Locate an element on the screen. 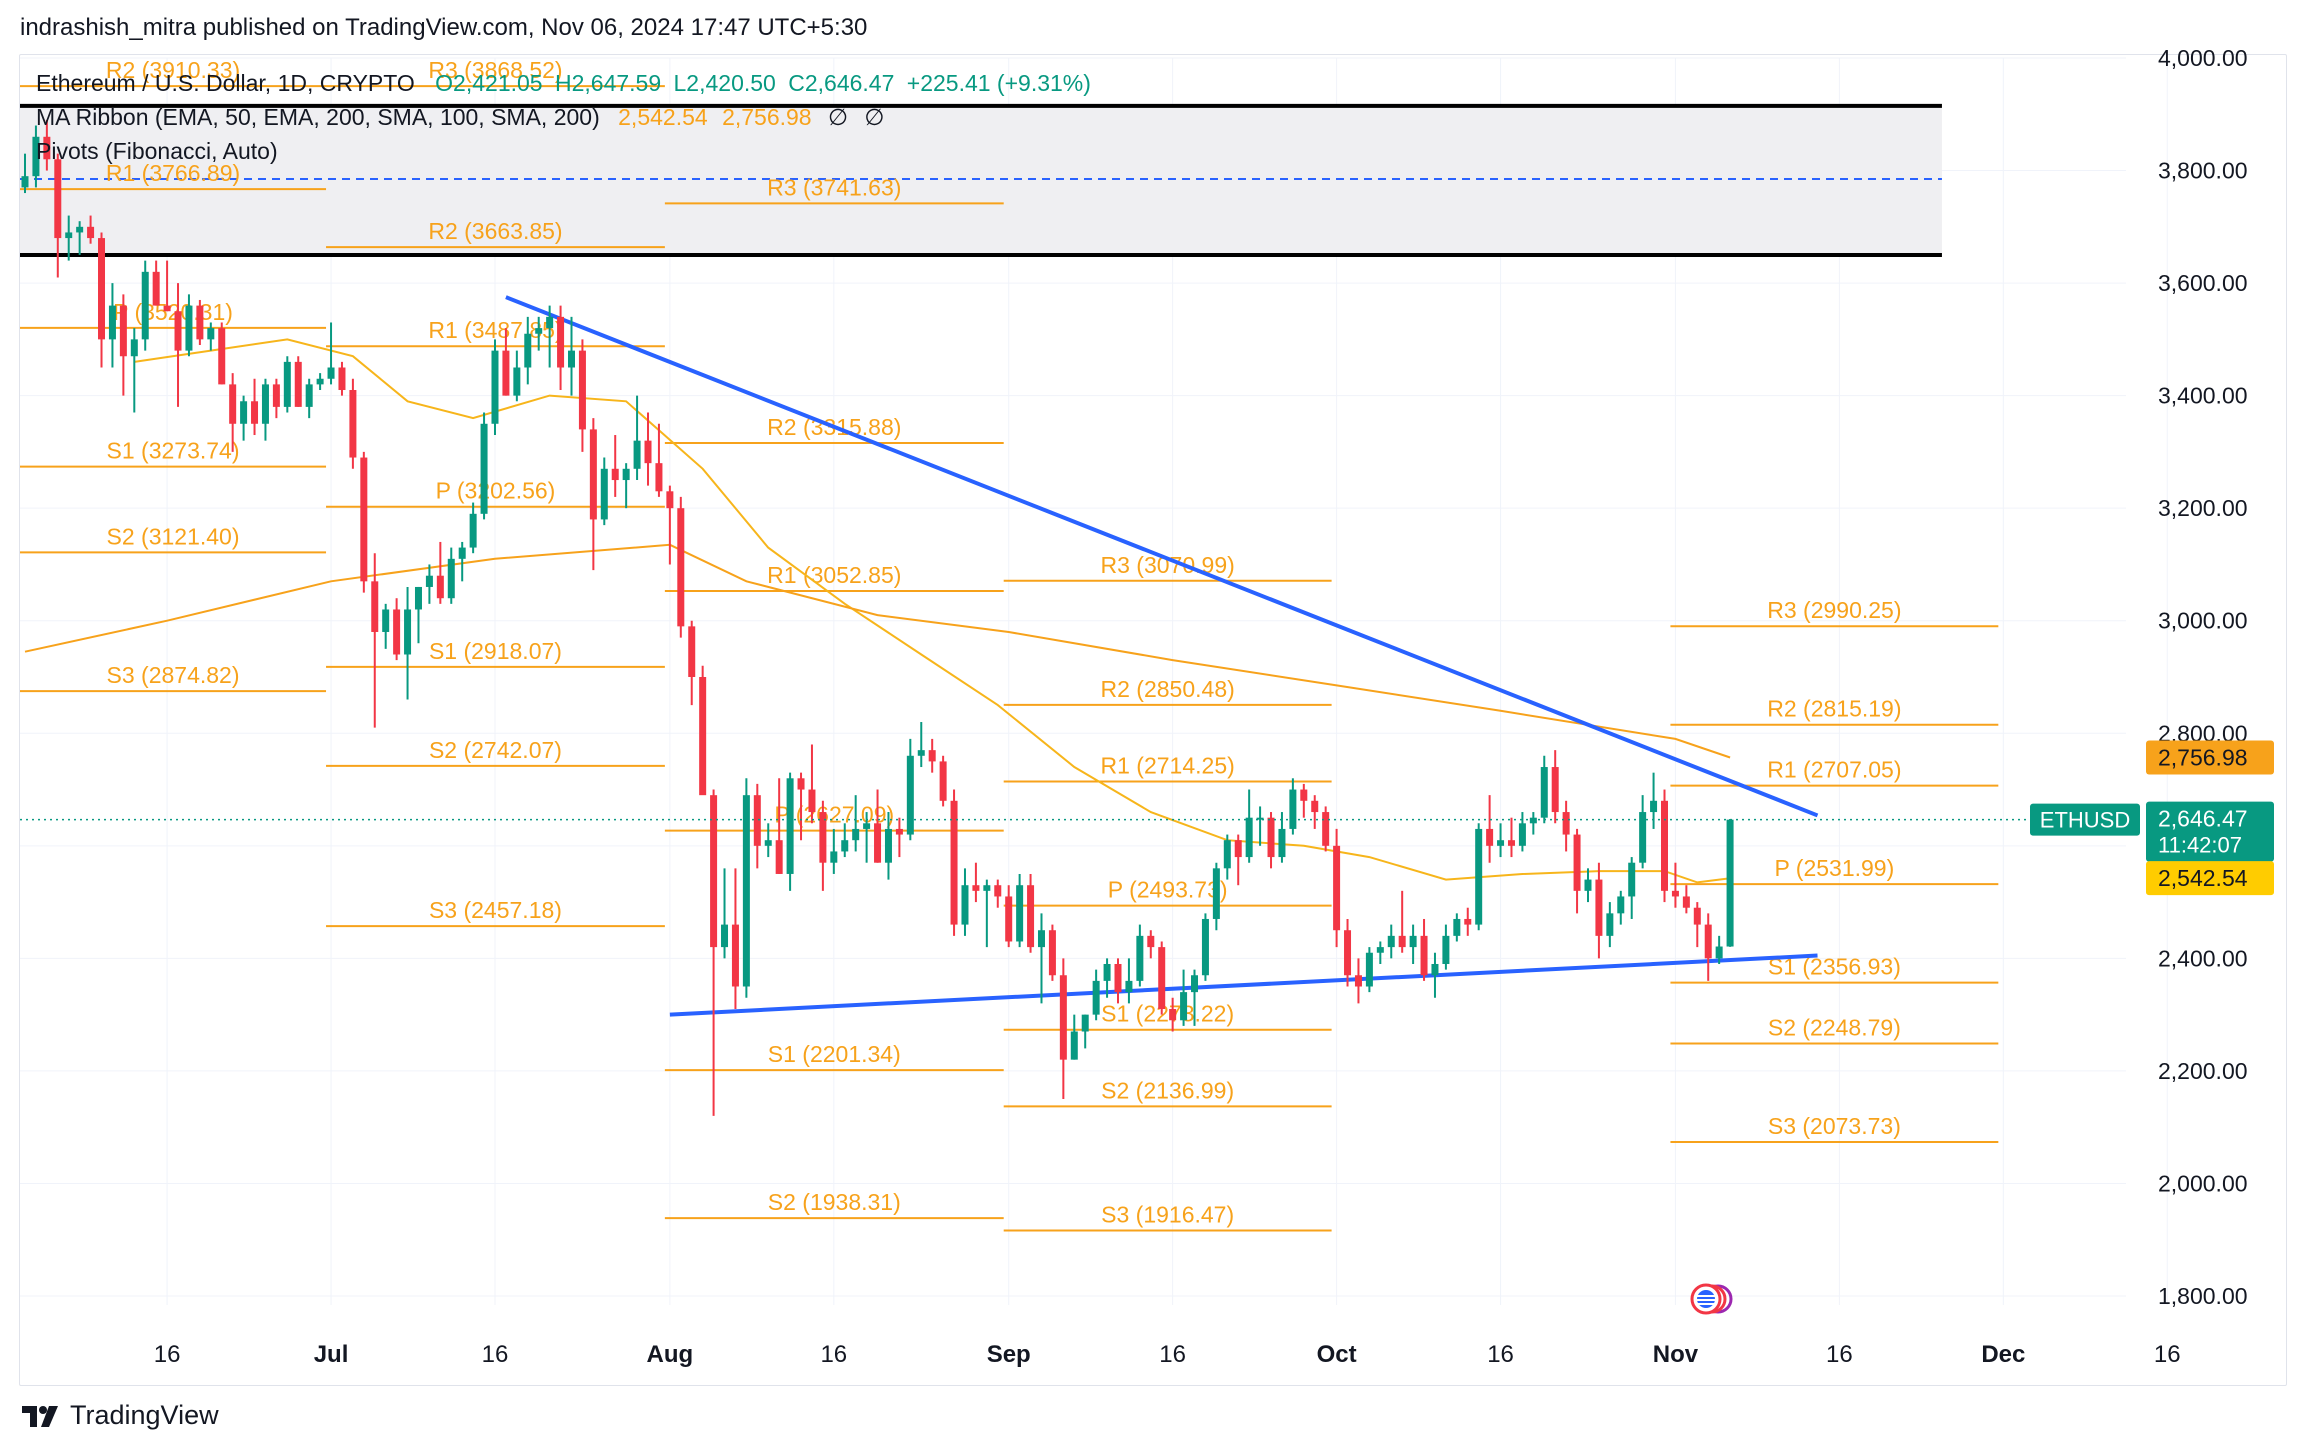 The height and width of the screenshot is (1452, 2304). y-tick-label: 2,400.00 is located at coordinates (2203, 958).